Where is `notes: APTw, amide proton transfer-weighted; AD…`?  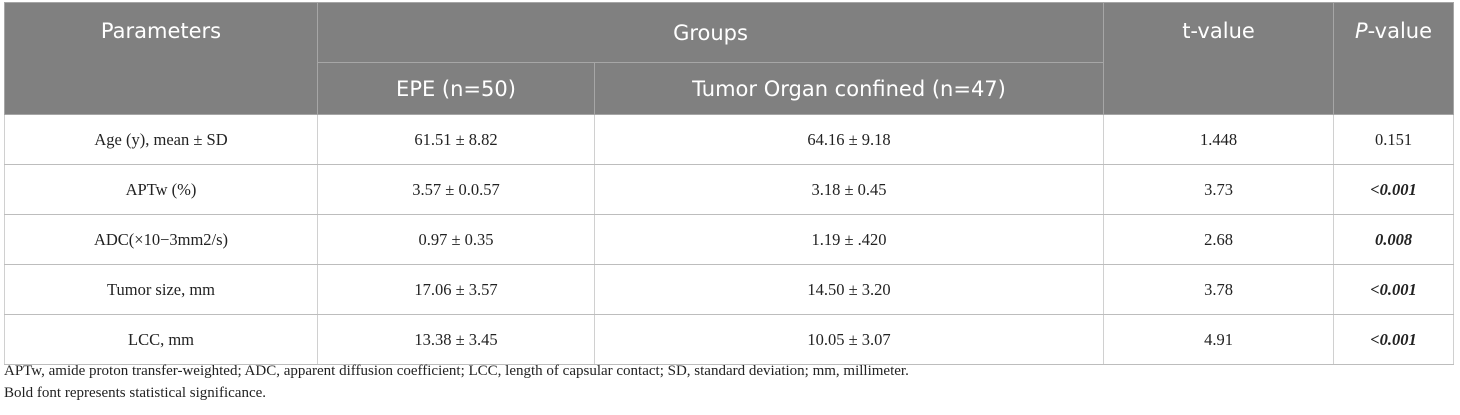
notes: APTw, amide proton transfer-weighted; AD… is located at coordinates (456, 382).